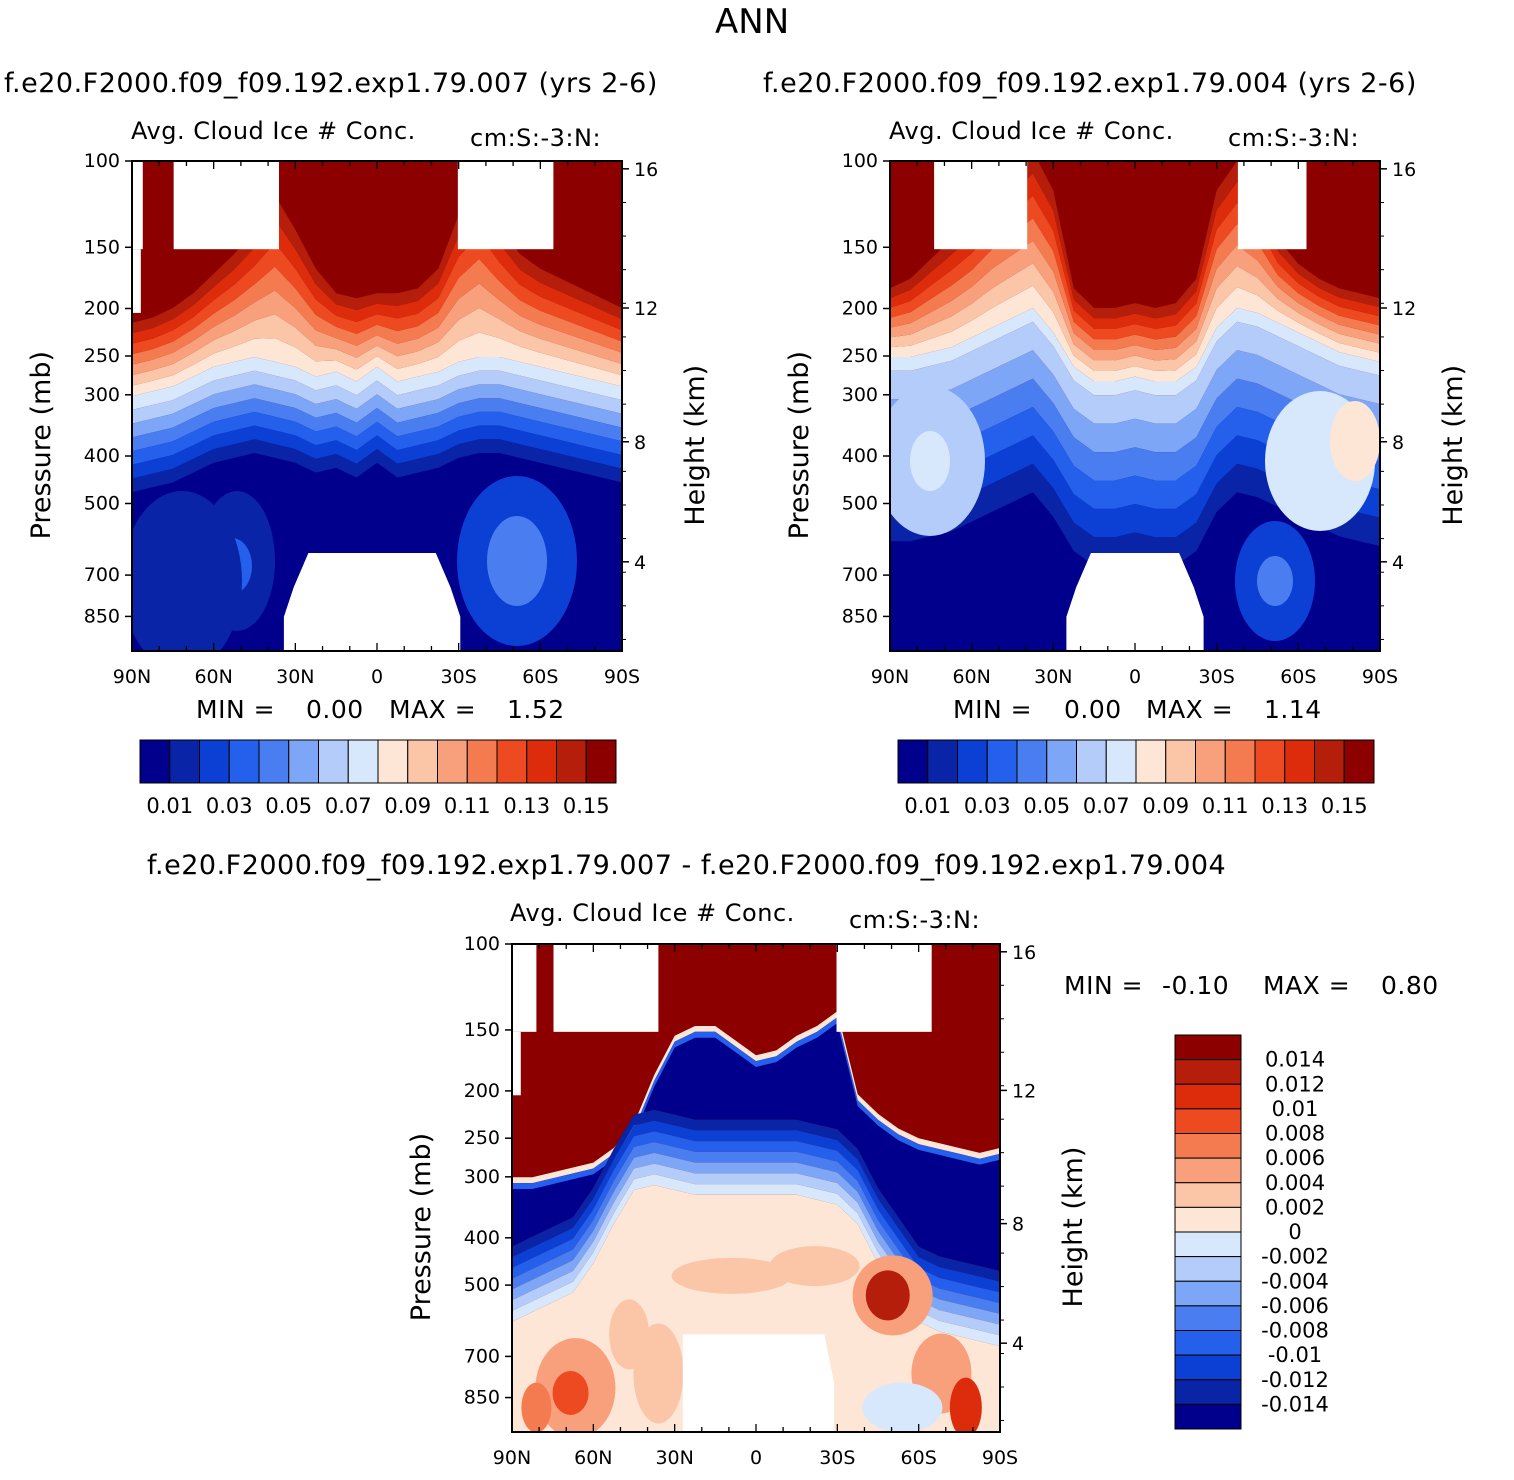 The image size is (1514, 1480). I want to click on left-panel-ztick-label: 12, so click(646, 309).